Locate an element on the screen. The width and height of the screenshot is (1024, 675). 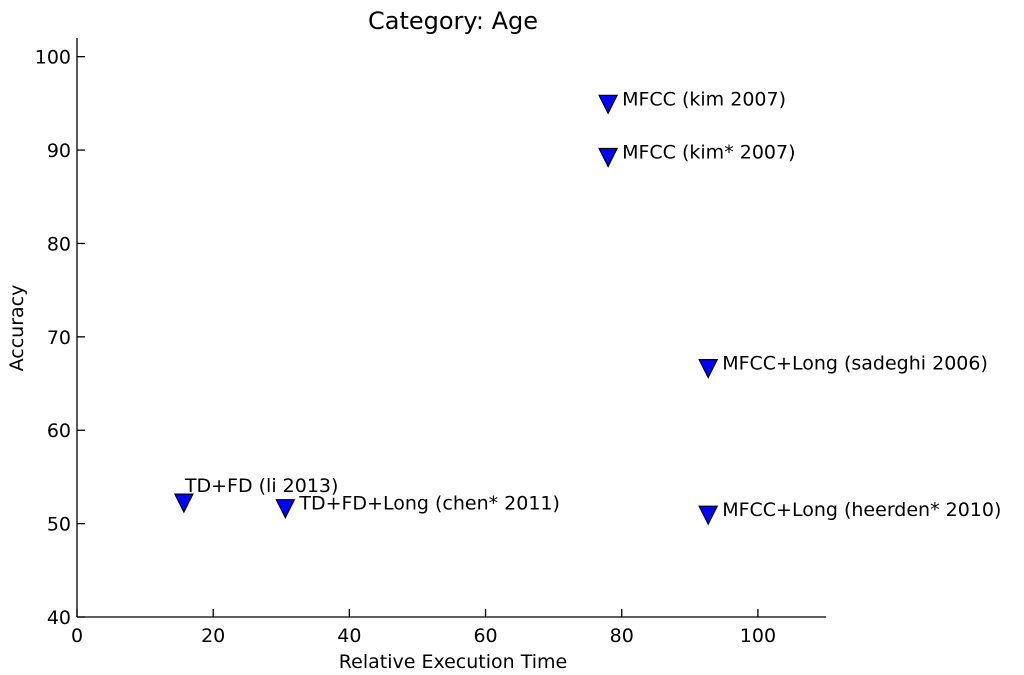
x-axis-label: Relative Execution Time is located at coordinates (453, 662).